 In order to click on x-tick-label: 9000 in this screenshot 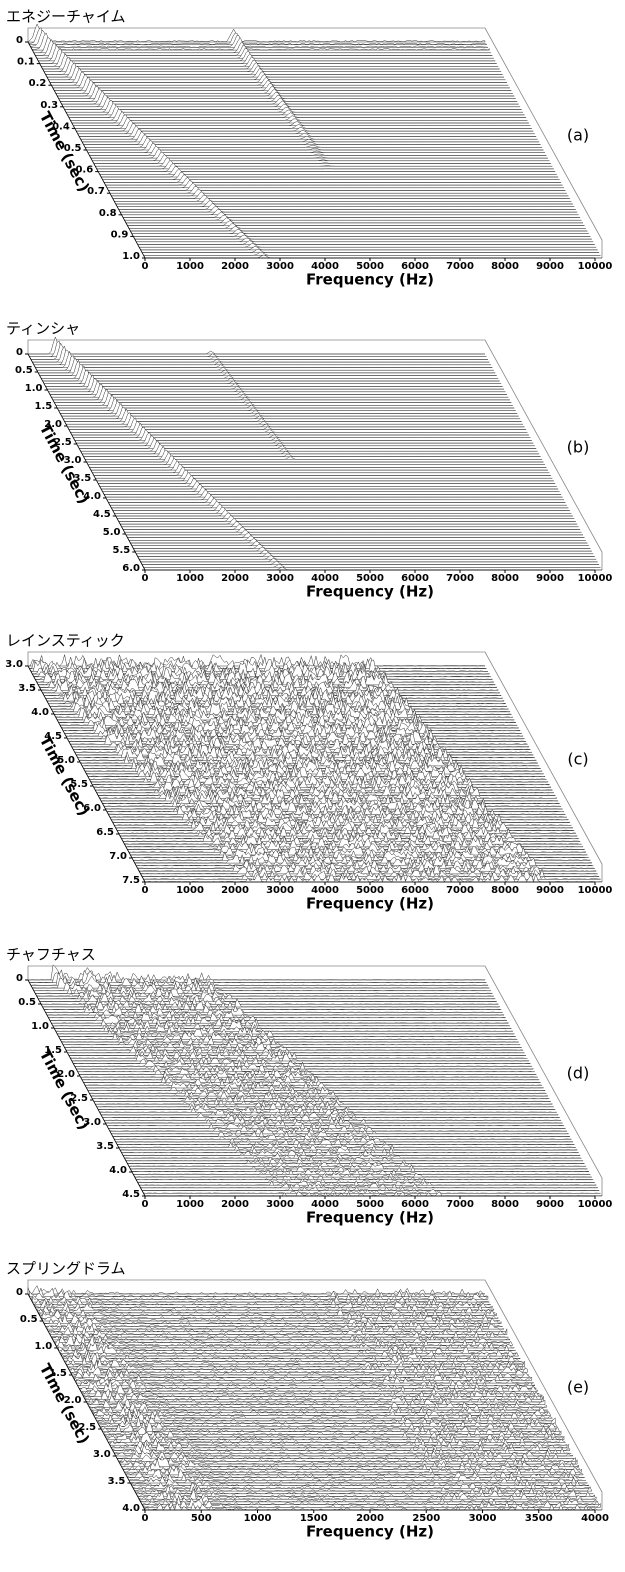, I will do `click(550, 266)`.